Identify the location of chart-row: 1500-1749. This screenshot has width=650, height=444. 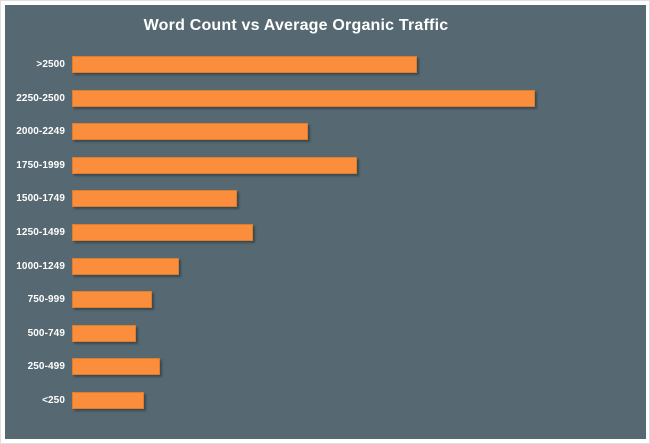
(325, 199).